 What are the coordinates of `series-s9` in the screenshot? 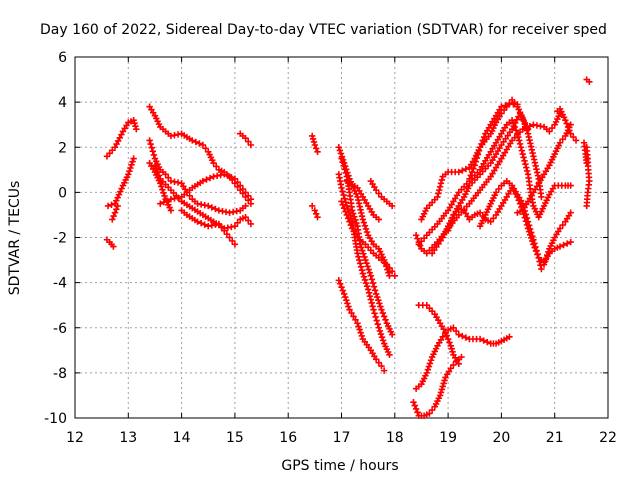 It's located at (203, 197).